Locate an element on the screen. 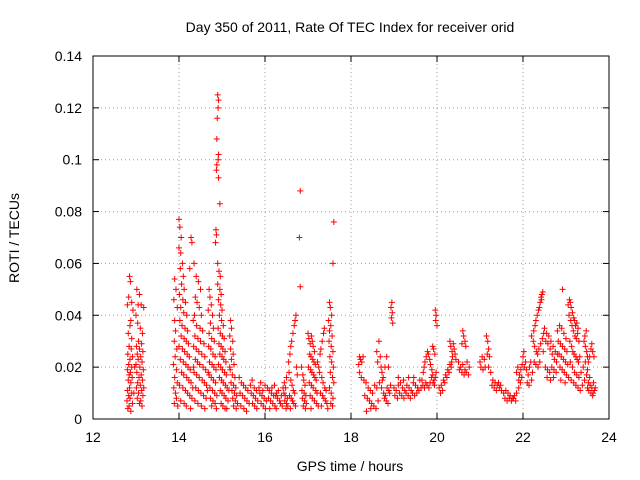 This screenshot has height=480, width=640. y-tick-label: 0.06 is located at coordinates (68, 263).